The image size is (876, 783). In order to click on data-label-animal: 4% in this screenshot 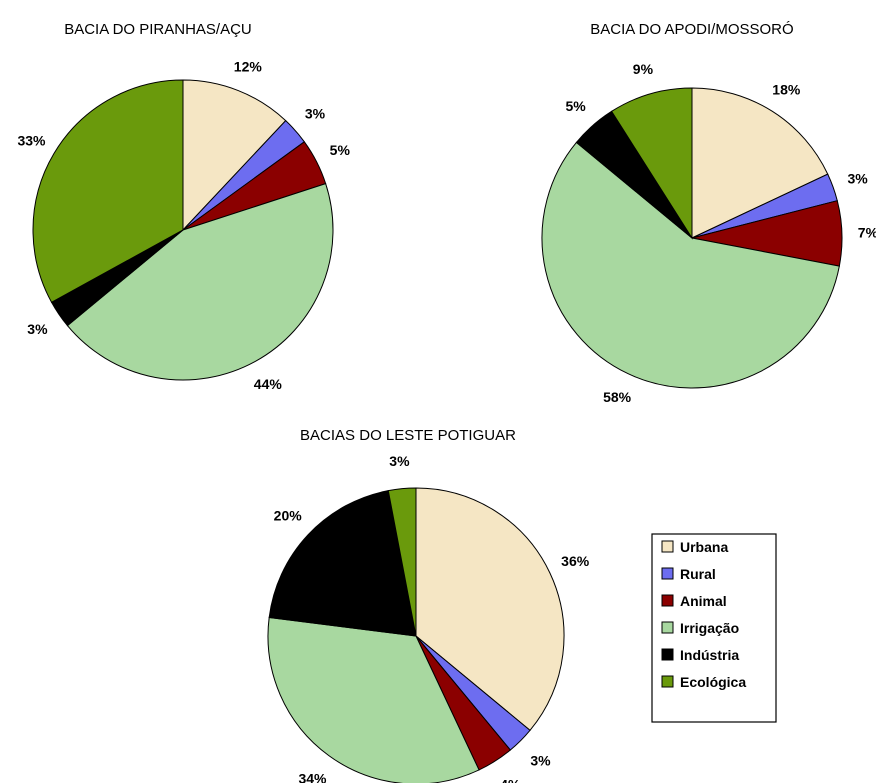, I will do `click(510, 780)`.